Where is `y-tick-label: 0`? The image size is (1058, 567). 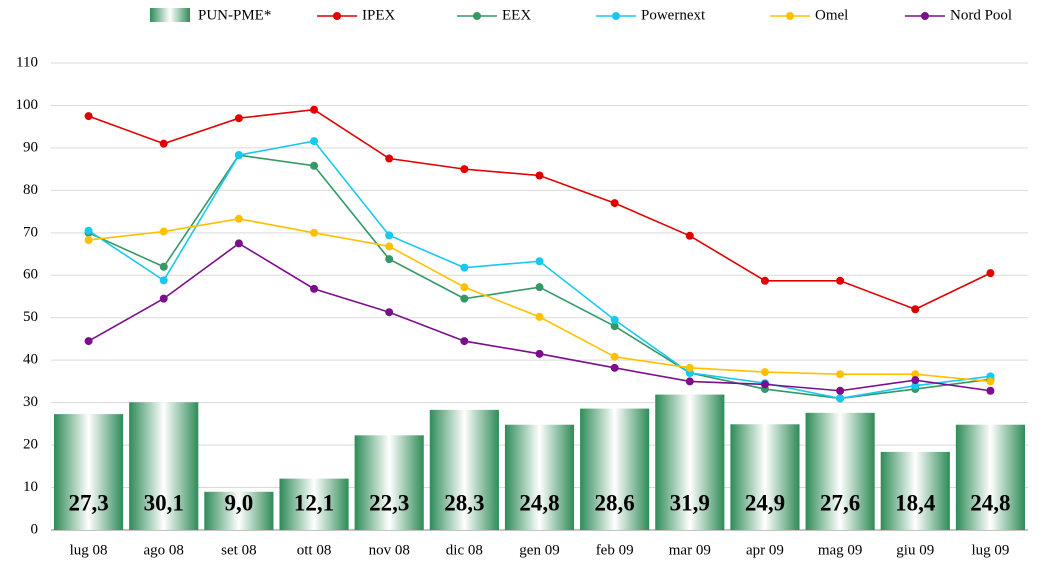
y-tick-label: 0 is located at coordinates (35, 529).